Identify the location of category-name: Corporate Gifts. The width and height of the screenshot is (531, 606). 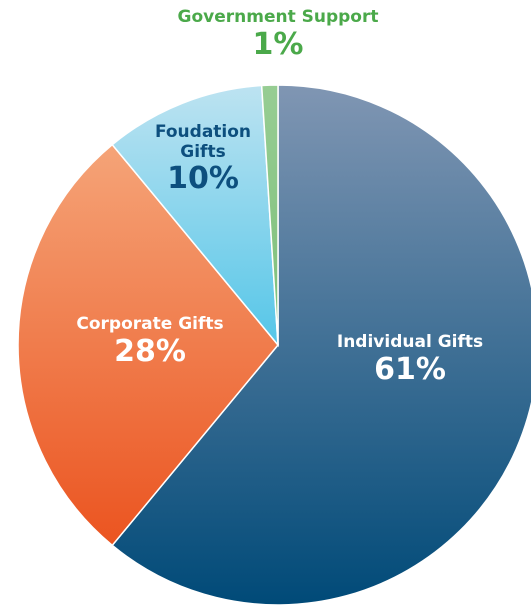
(150, 324).